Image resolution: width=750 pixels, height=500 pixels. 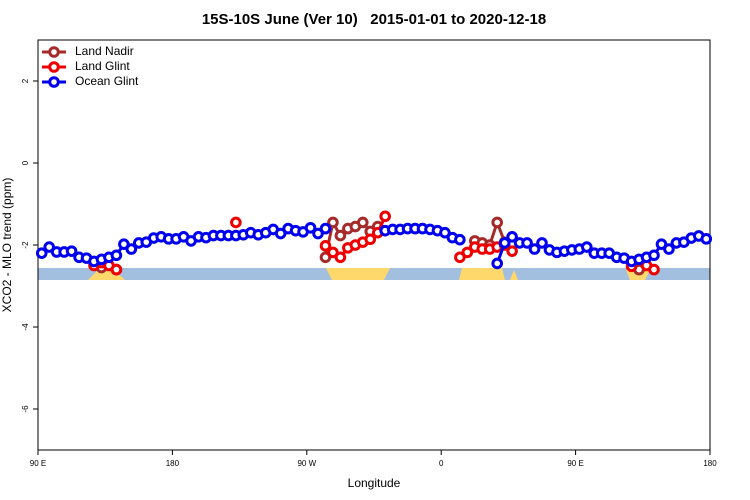 I want to click on land-mask, so click(x=374, y=274).